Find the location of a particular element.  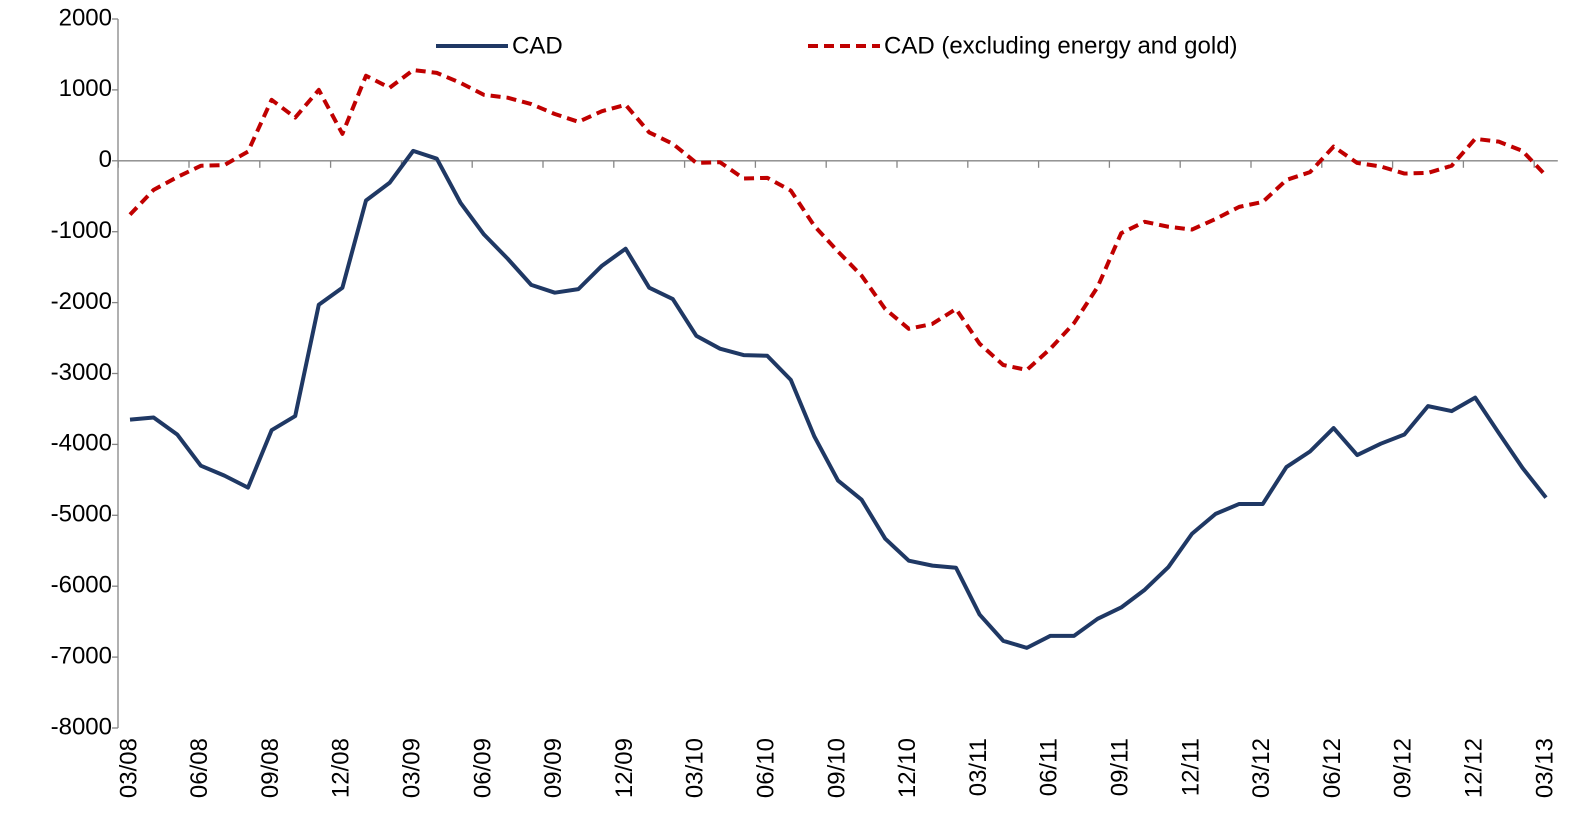

y-tick-label: -1000 is located at coordinates (81, 230).